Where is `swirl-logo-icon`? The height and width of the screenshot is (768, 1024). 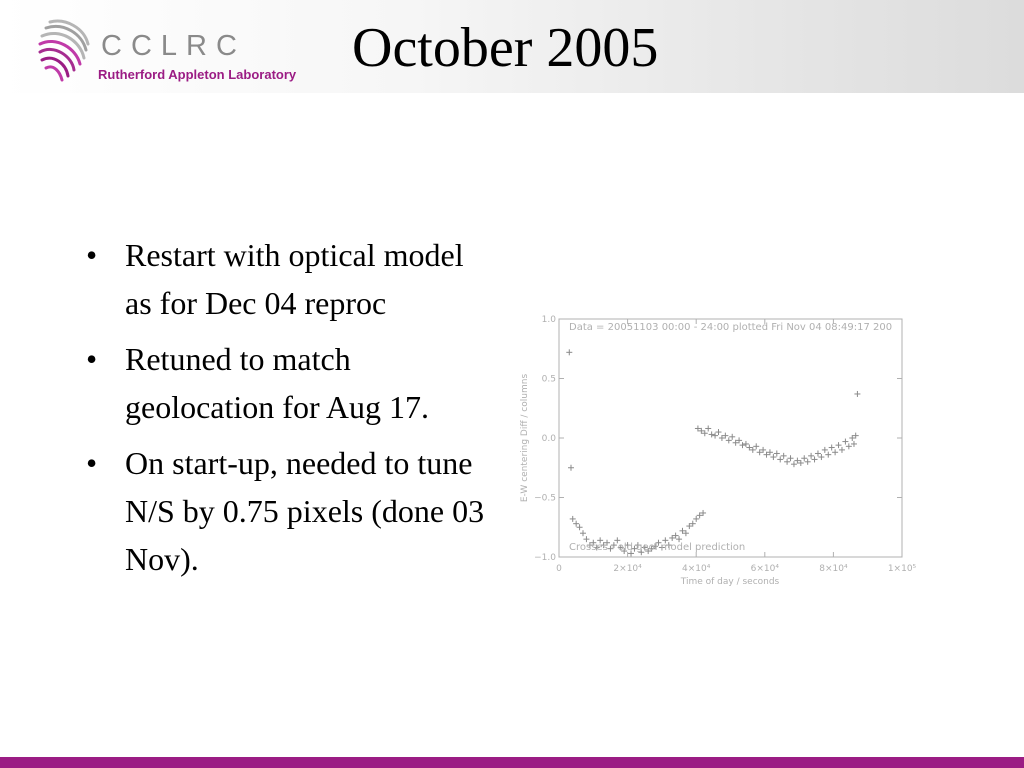
swirl-logo-icon is located at coordinates (64, 50).